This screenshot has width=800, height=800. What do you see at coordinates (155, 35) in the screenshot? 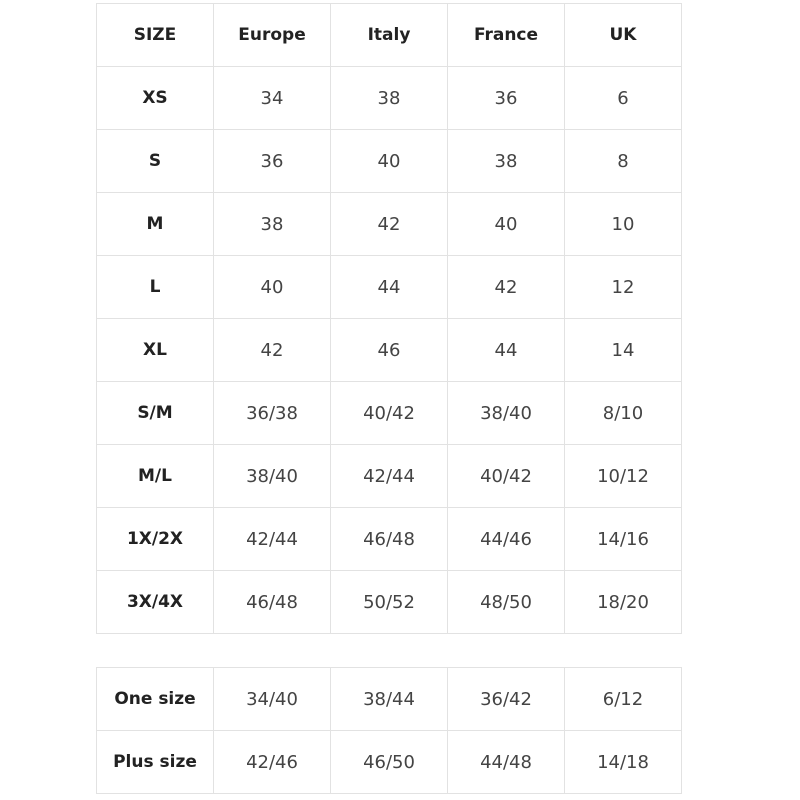
I see `column-header: SIZE` at bounding box center [155, 35].